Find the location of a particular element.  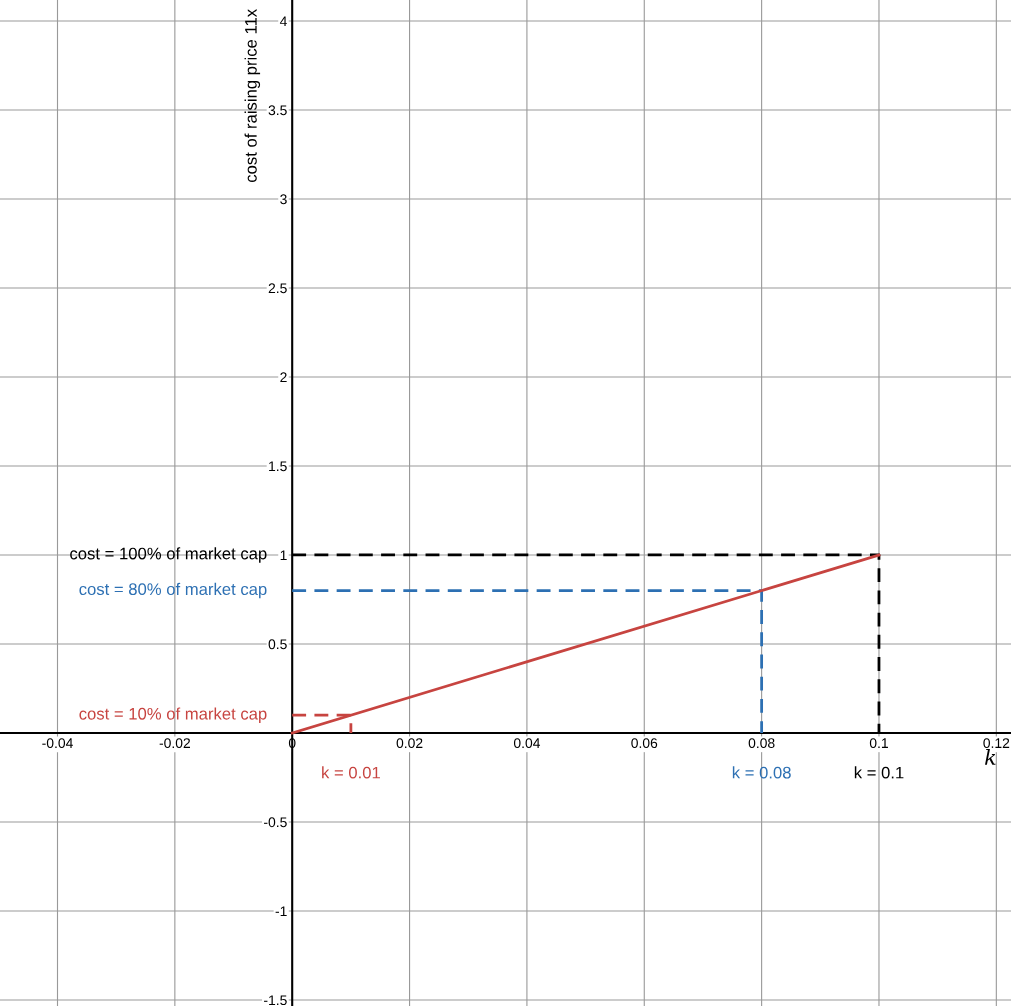

y-tick-label: 1.5 is located at coordinates (278, 466).